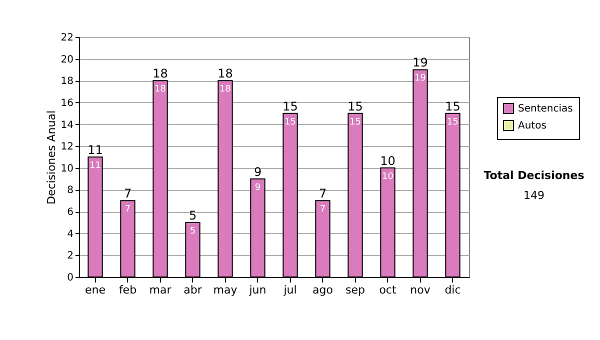  What do you see at coordinates (70, 234) in the screenshot?
I see `y-tick-label: 4` at bounding box center [70, 234].